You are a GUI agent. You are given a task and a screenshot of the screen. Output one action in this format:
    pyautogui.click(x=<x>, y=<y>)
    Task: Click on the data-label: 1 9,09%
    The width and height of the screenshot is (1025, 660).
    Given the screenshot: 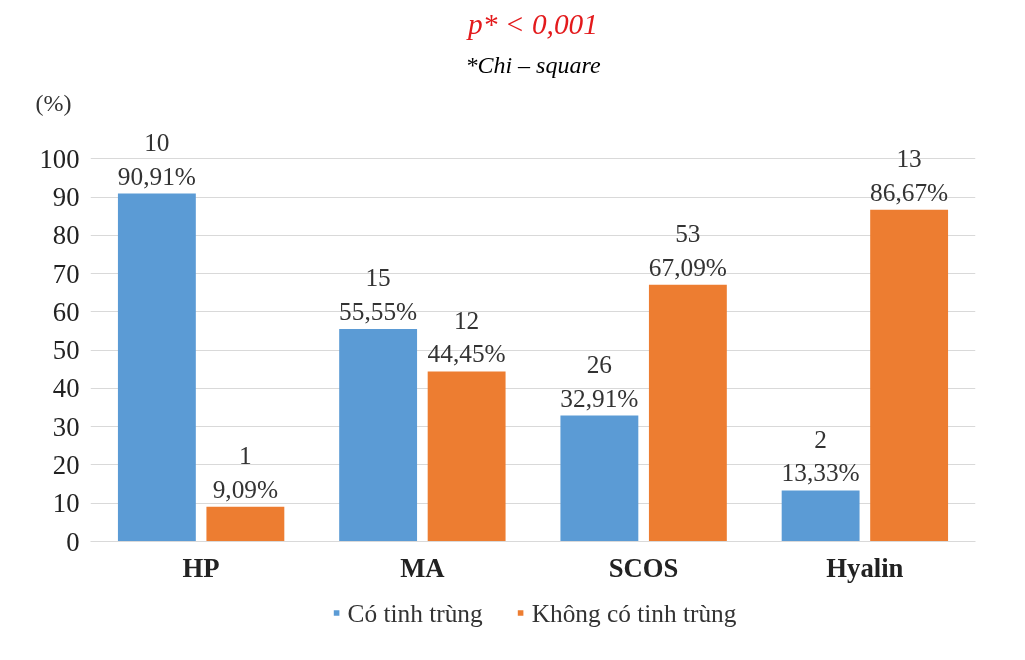 What is the action you would take?
    pyautogui.click(x=245, y=472)
    